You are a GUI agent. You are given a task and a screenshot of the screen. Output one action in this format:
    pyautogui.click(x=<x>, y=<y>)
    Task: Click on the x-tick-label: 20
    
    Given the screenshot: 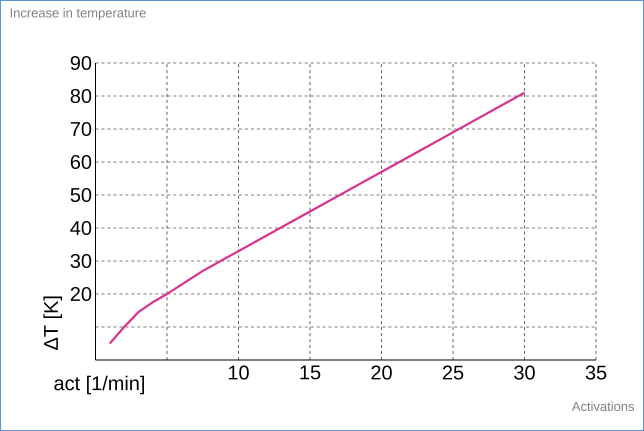 What is the action you would take?
    pyautogui.click(x=381, y=373)
    